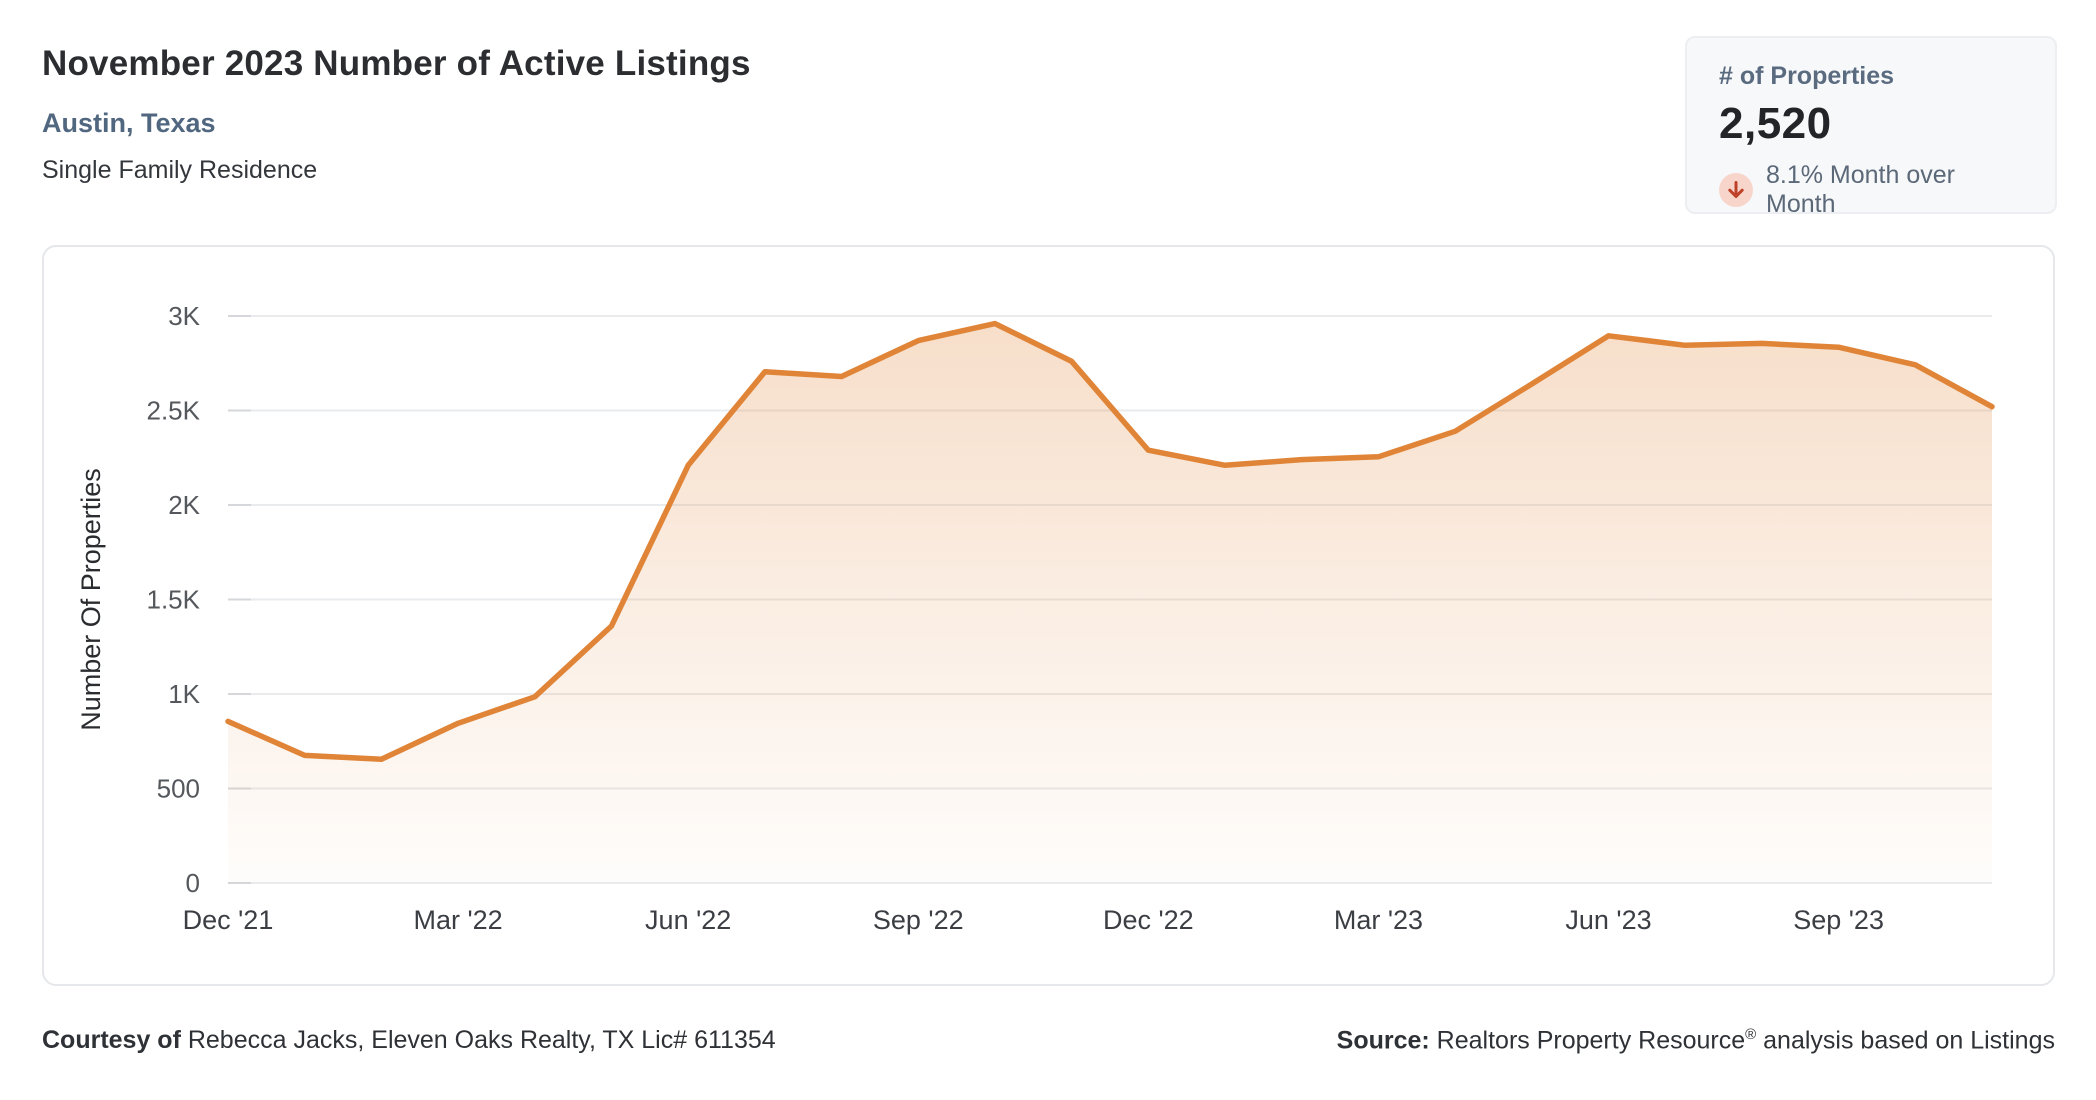 This screenshot has width=2096, height=1100. I want to click on stat-label: # of Properties, so click(1807, 76).